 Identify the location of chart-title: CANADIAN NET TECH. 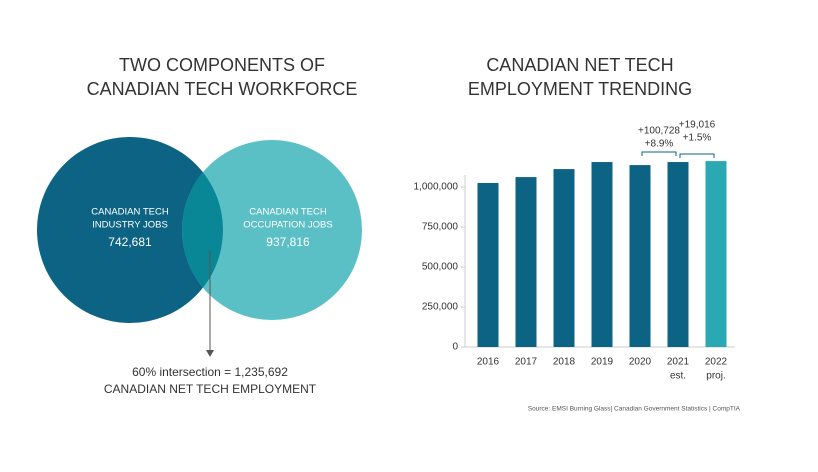
(579, 65).